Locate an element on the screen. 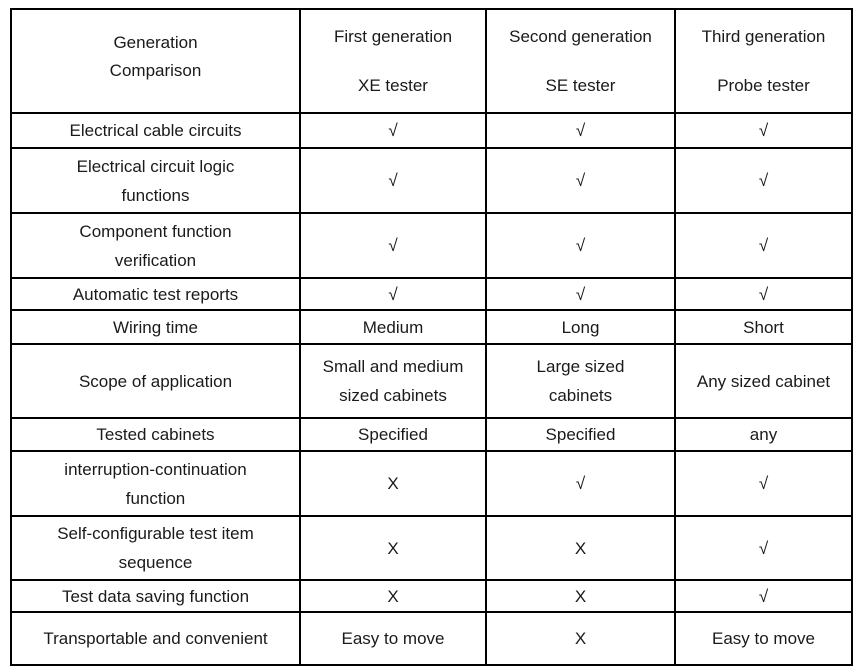 This screenshot has height=669, width=860. cell-value: Medium is located at coordinates (393, 327).